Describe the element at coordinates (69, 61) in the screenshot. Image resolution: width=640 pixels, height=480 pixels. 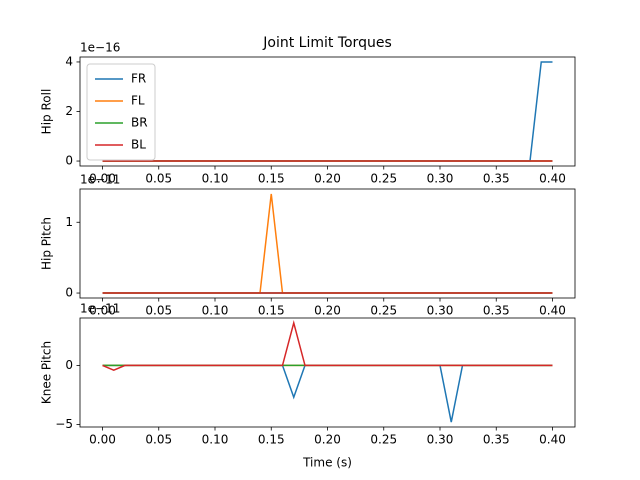
I see `y-tick-label: 4` at that location.